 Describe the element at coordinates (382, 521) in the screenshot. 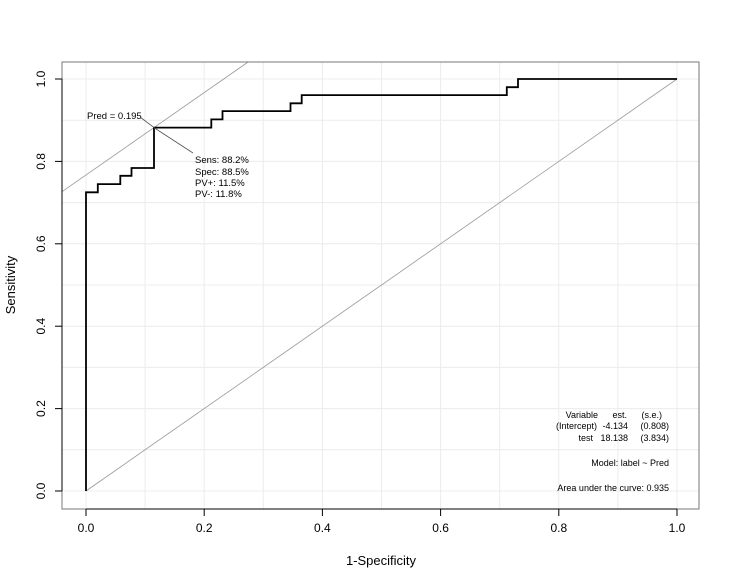

I see `x-axis: 0.0 0.2 0.4 0.6 0.8 1.0` at that location.